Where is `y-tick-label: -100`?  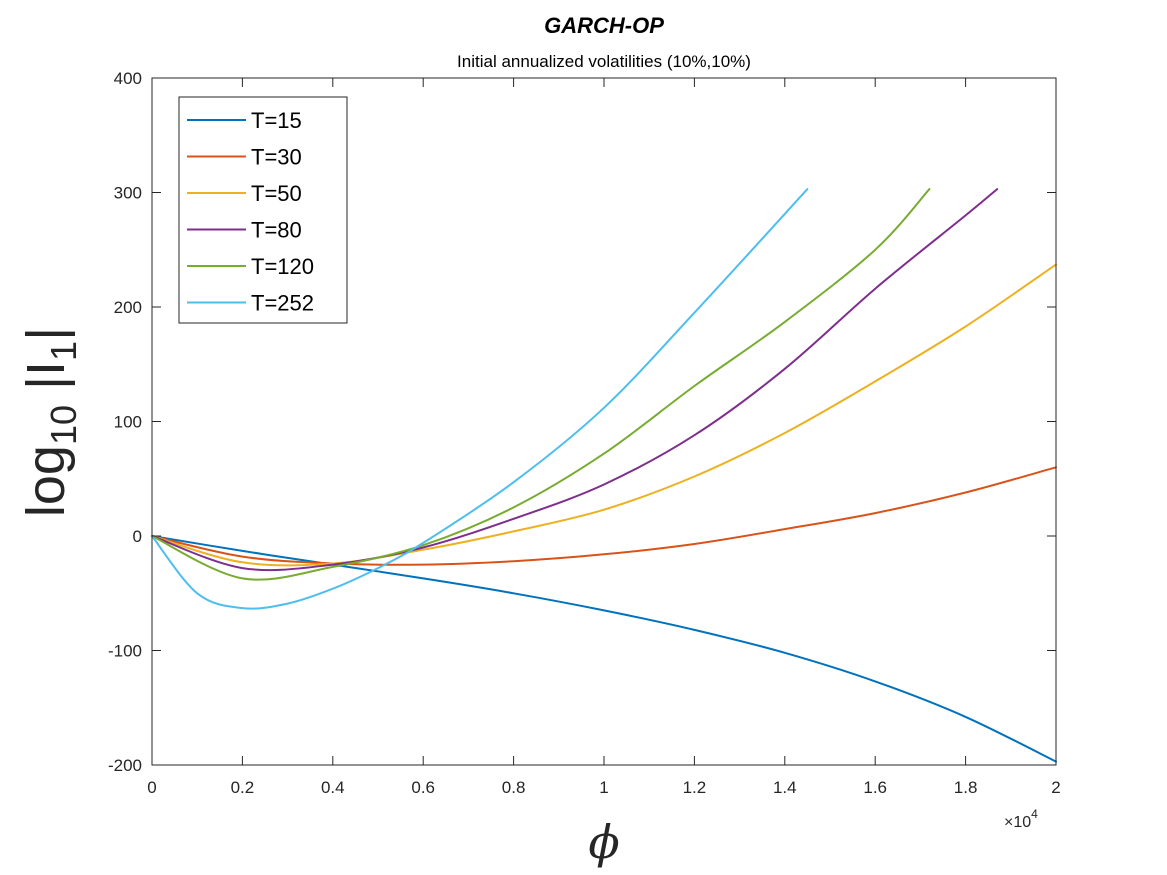
y-tick-label: -100 is located at coordinates (125, 651).